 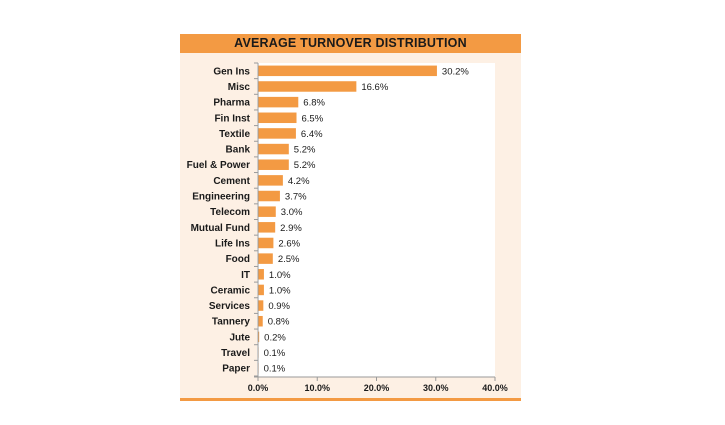 What do you see at coordinates (296, 197) in the screenshot?
I see `value-label: 3.7%` at bounding box center [296, 197].